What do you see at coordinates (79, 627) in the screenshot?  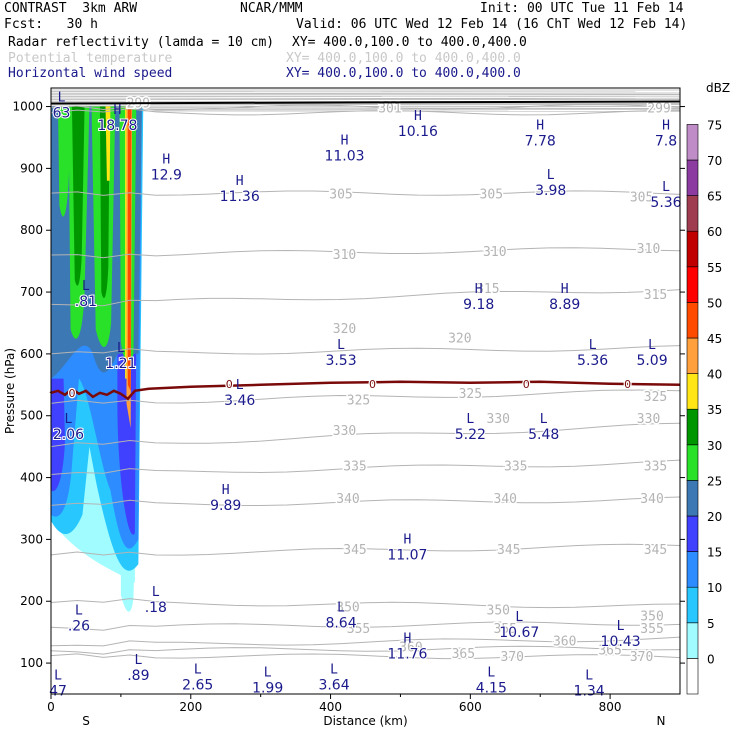 I see `wind-extremum-value: .26` at bounding box center [79, 627].